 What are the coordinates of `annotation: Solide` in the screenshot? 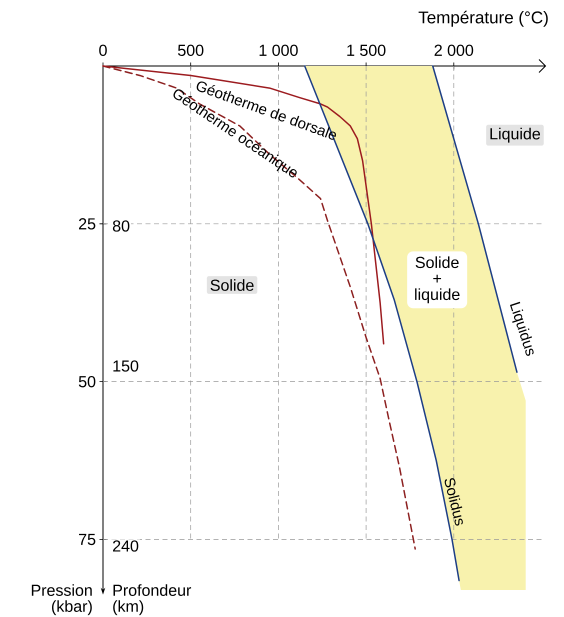 It's located at (232, 285).